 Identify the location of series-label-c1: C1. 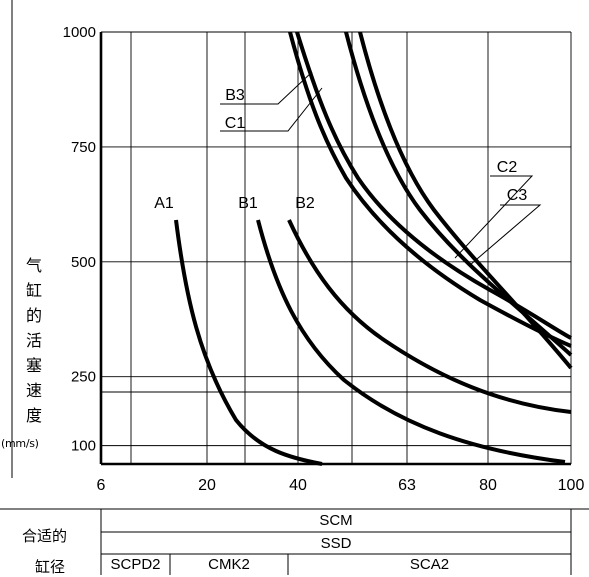
(235, 123).